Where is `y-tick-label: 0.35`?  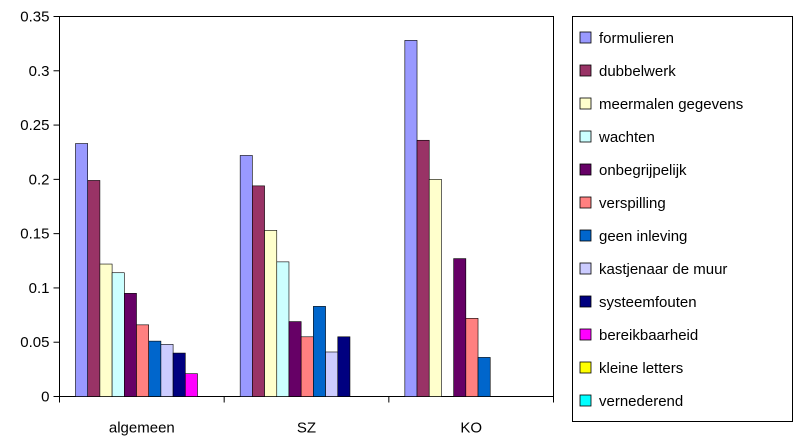
y-tick-label: 0.35 is located at coordinates (34, 17).